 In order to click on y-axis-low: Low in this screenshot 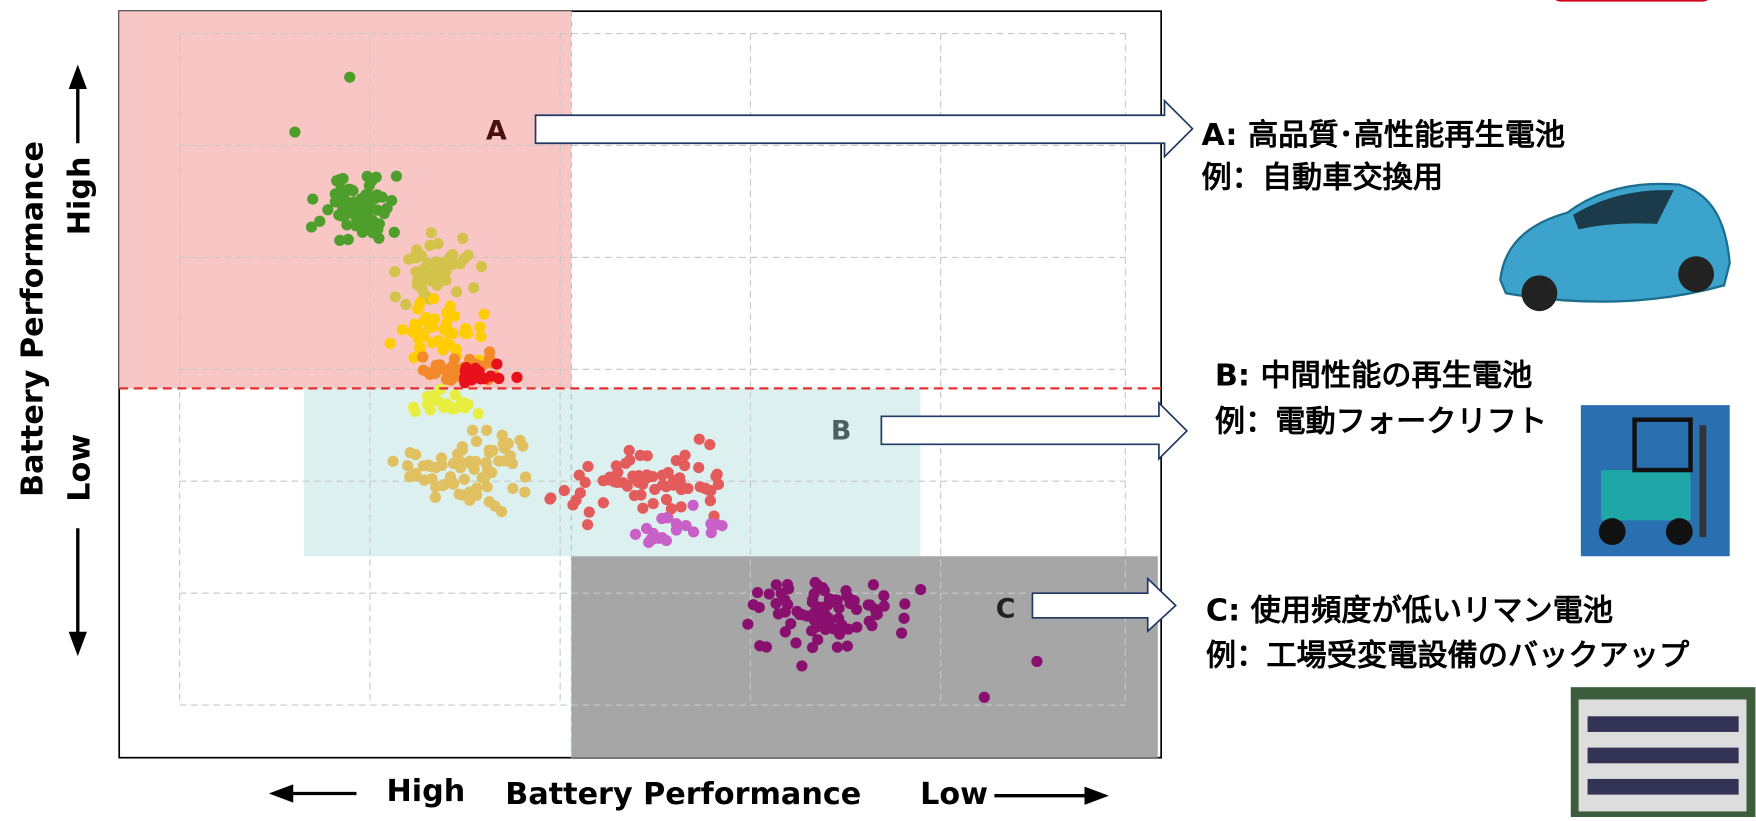, I will do `click(80, 468)`.